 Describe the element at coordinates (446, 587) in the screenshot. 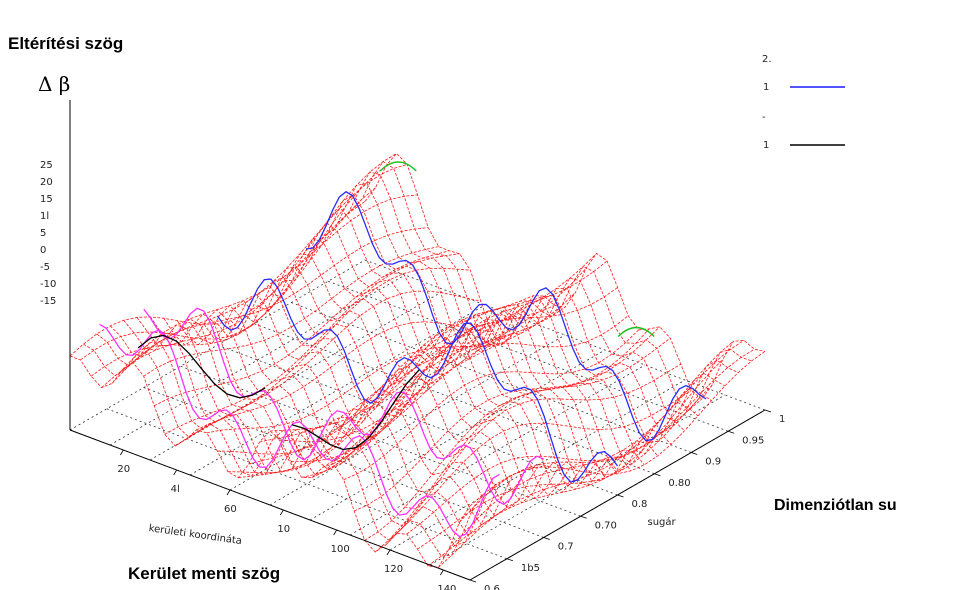

I see `x-tick-label: 140` at that location.